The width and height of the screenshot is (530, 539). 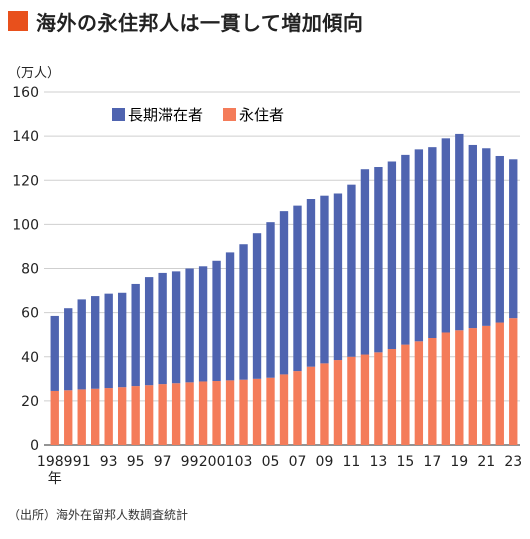 I want to click on headline-accent-square, so click(x=18, y=21).